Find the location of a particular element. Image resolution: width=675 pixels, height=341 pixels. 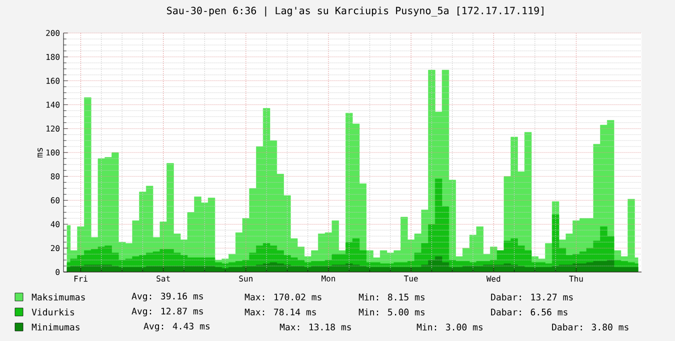

y-tick-label: 160 is located at coordinates (53, 81).